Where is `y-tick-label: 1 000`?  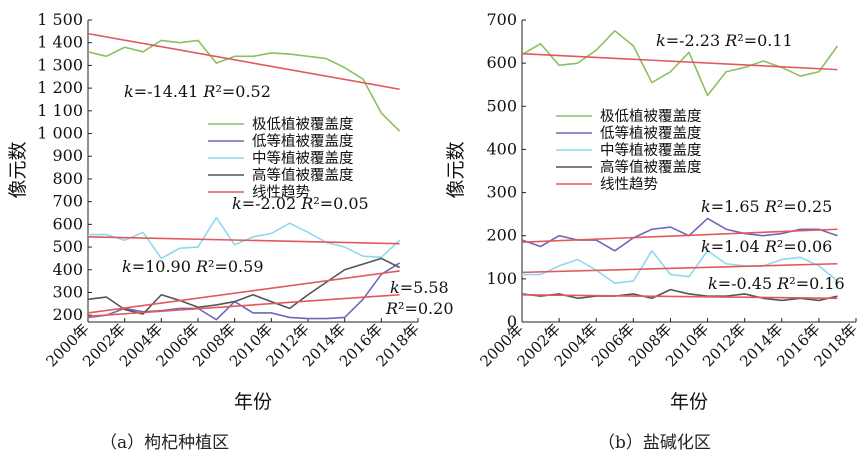
y-tick-label: 1 000 is located at coordinates (60, 133).